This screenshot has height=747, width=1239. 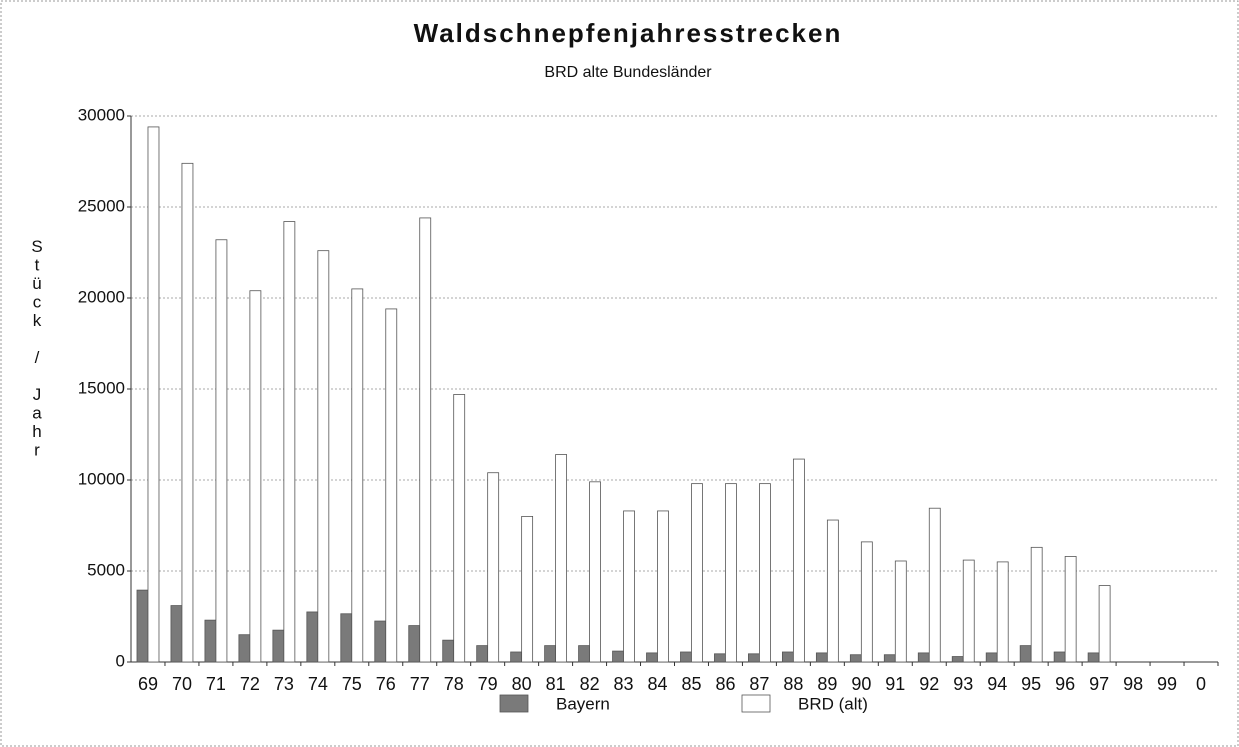 I want to click on y-tick-label: 25000, so click(x=101, y=205).